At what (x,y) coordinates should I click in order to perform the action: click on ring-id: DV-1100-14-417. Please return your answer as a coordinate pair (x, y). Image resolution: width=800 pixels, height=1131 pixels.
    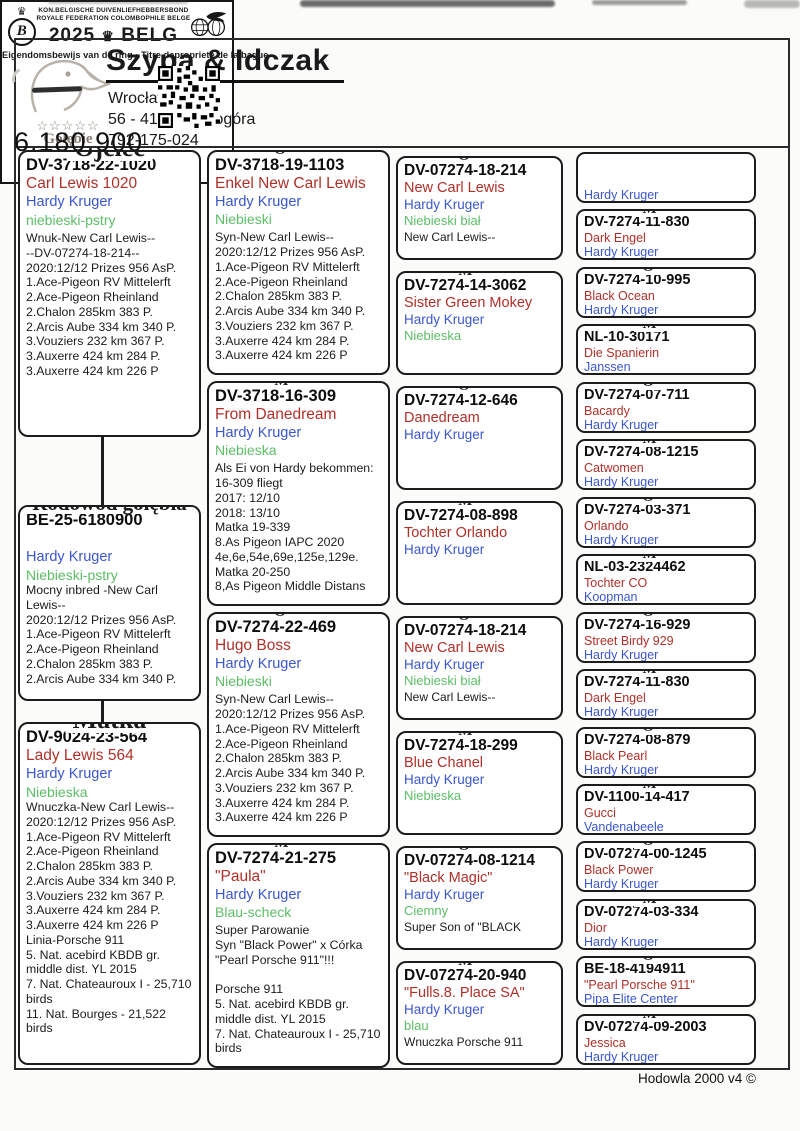
    Looking at the image, I should click on (637, 796).